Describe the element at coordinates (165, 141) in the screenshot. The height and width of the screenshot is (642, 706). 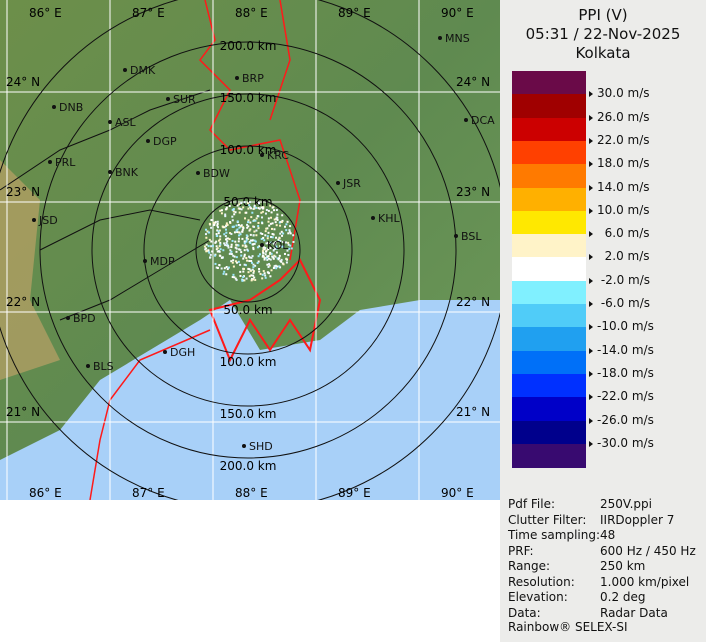
I see `station-label: DGP` at that location.